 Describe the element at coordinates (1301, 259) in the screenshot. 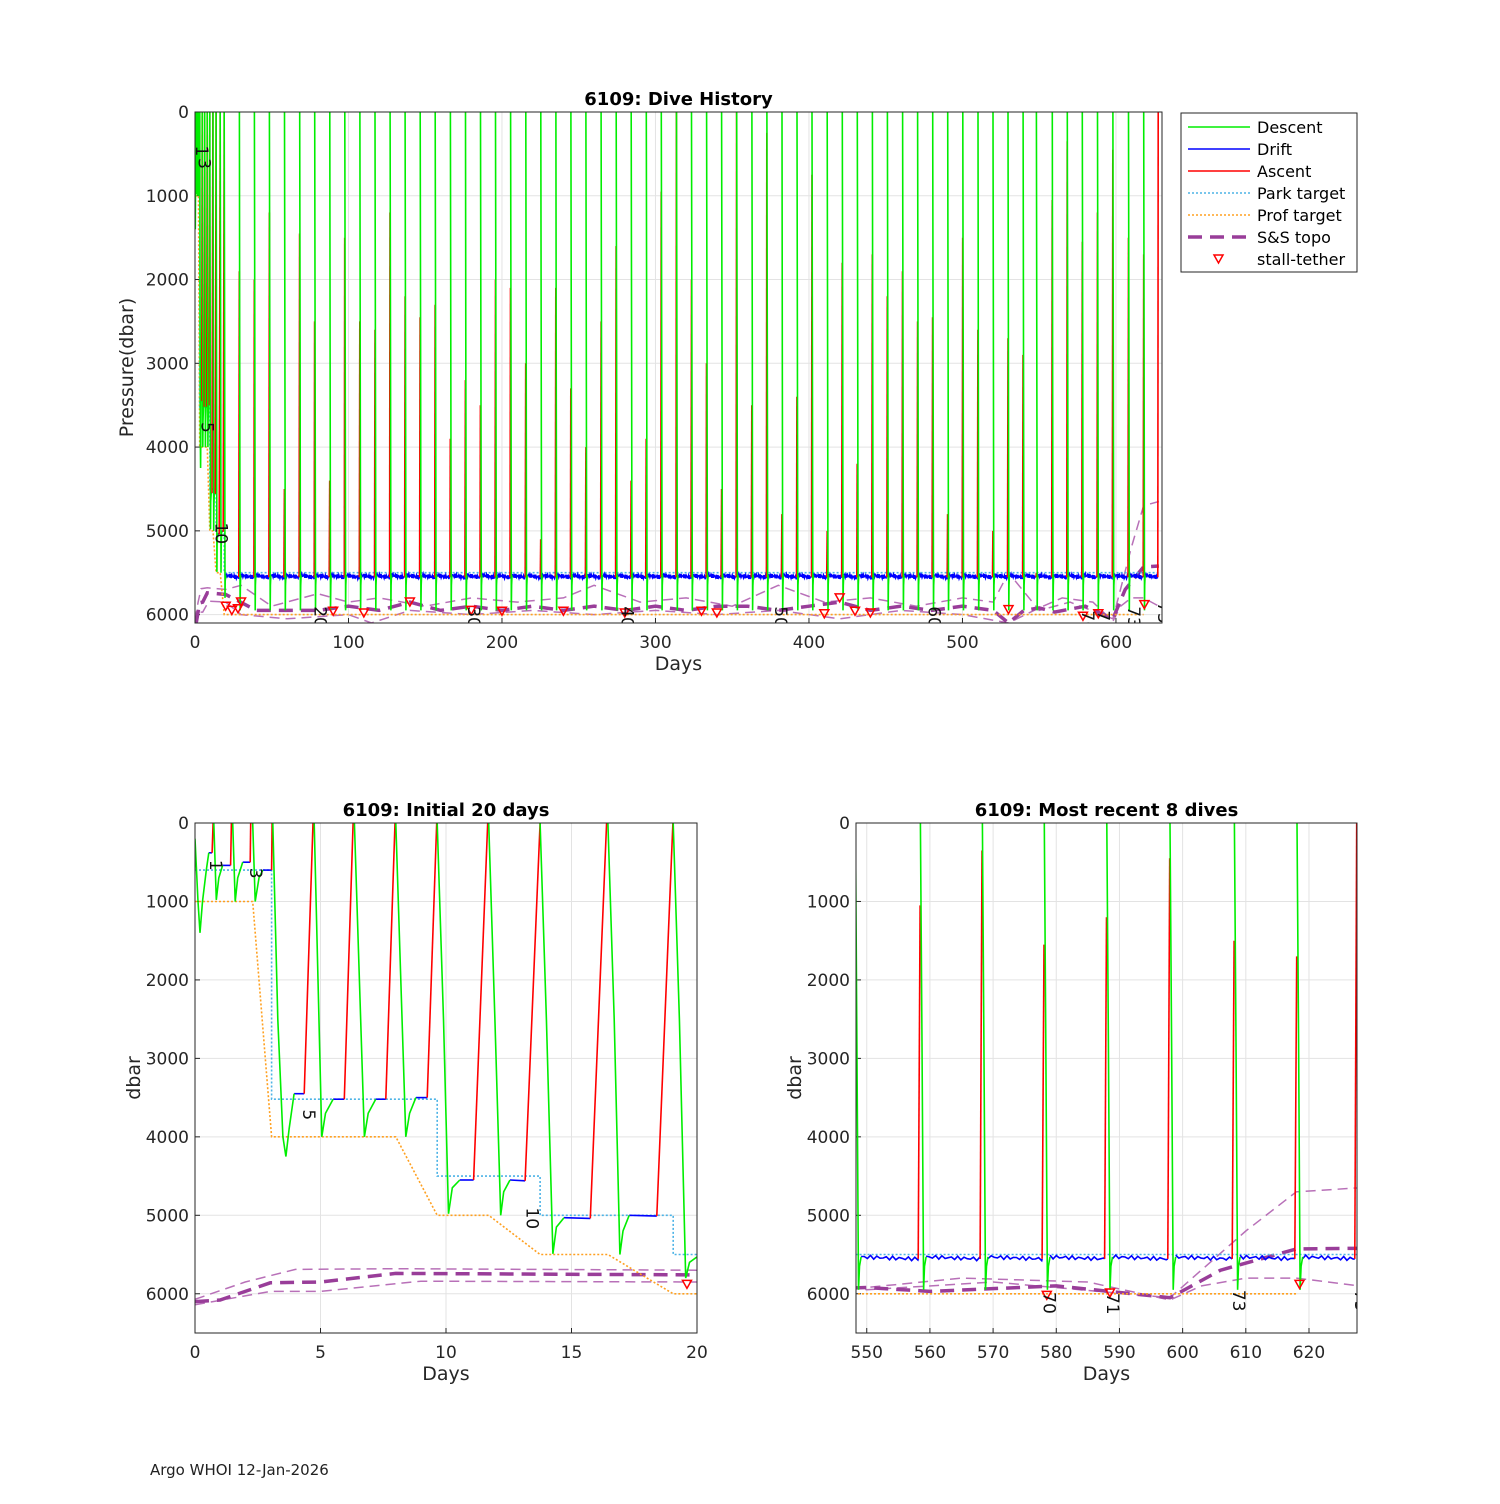

I see `legend-label: stall-tether` at that location.